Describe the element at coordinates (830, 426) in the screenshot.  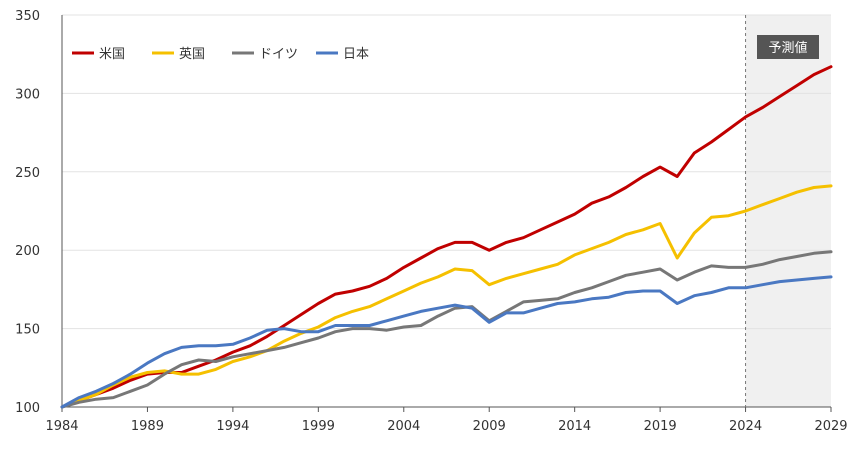
I see `x-tick-label: 2029` at that location.